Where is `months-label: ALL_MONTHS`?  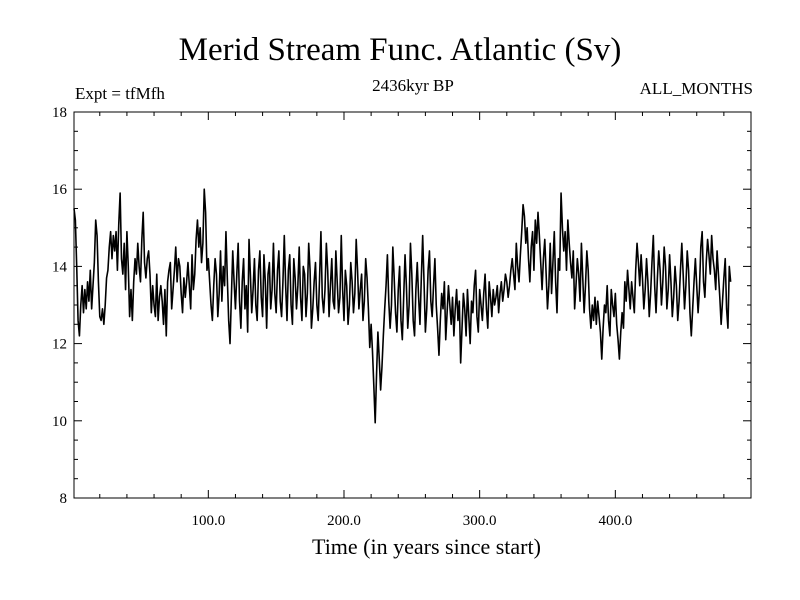
months-label: ALL_MONTHS is located at coordinates (696, 88).